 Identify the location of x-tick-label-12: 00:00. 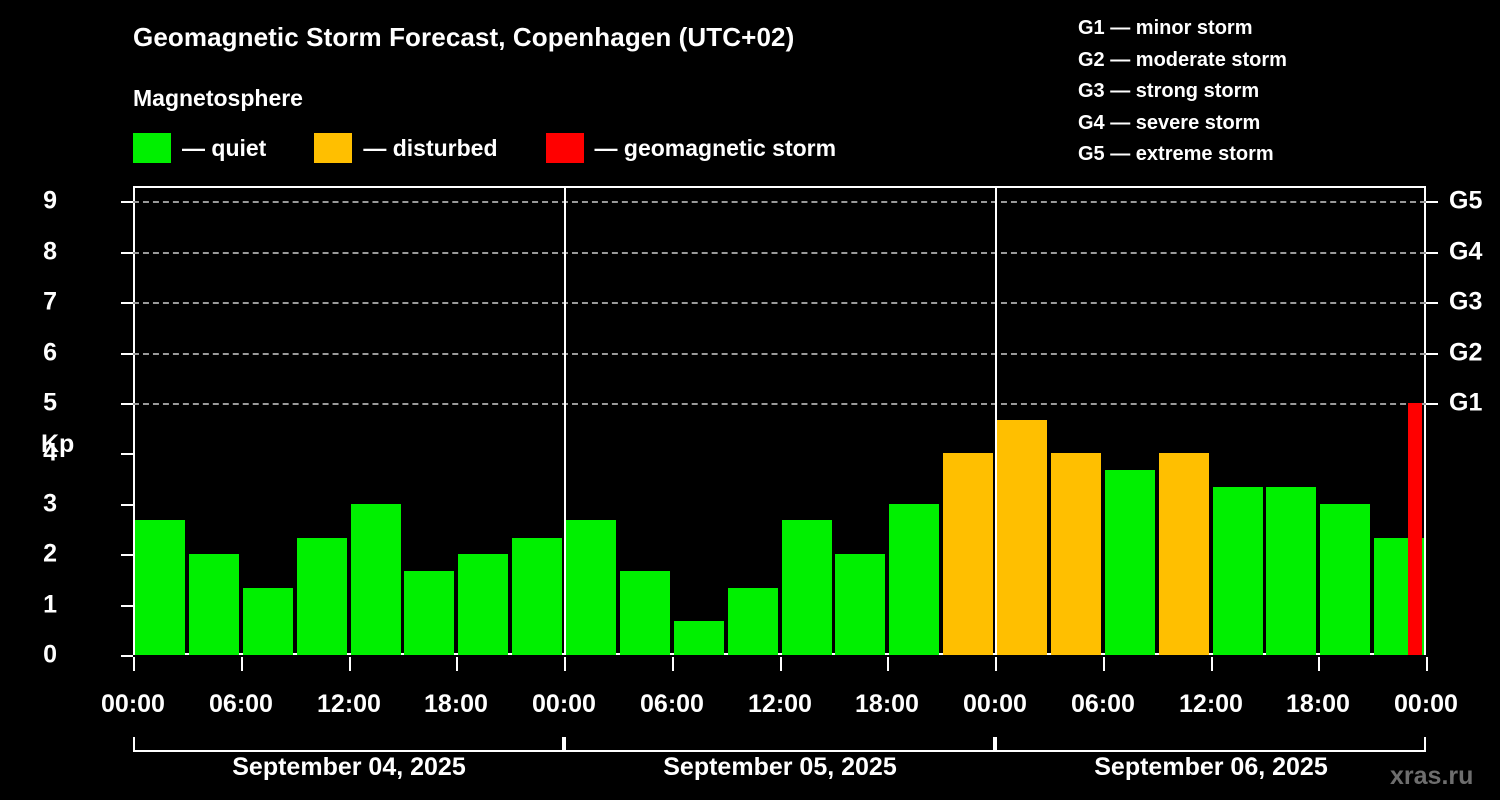
(1426, 704).